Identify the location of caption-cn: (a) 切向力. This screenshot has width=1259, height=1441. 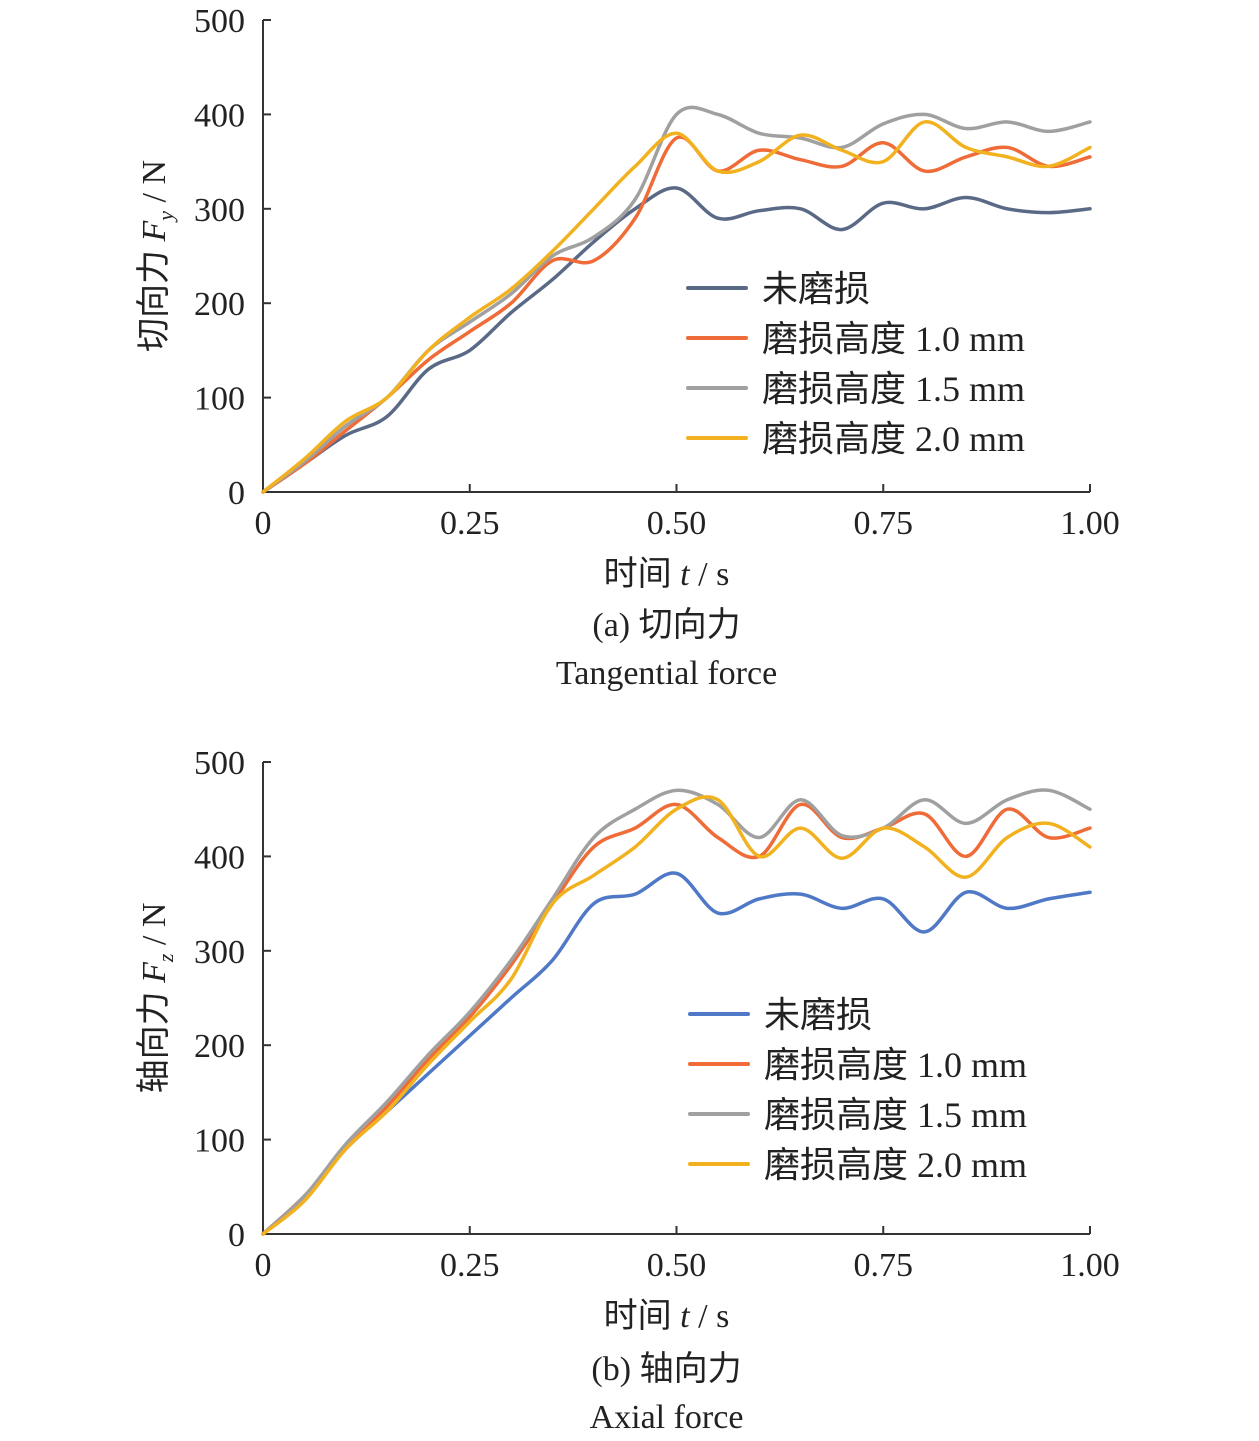
(666, 625).